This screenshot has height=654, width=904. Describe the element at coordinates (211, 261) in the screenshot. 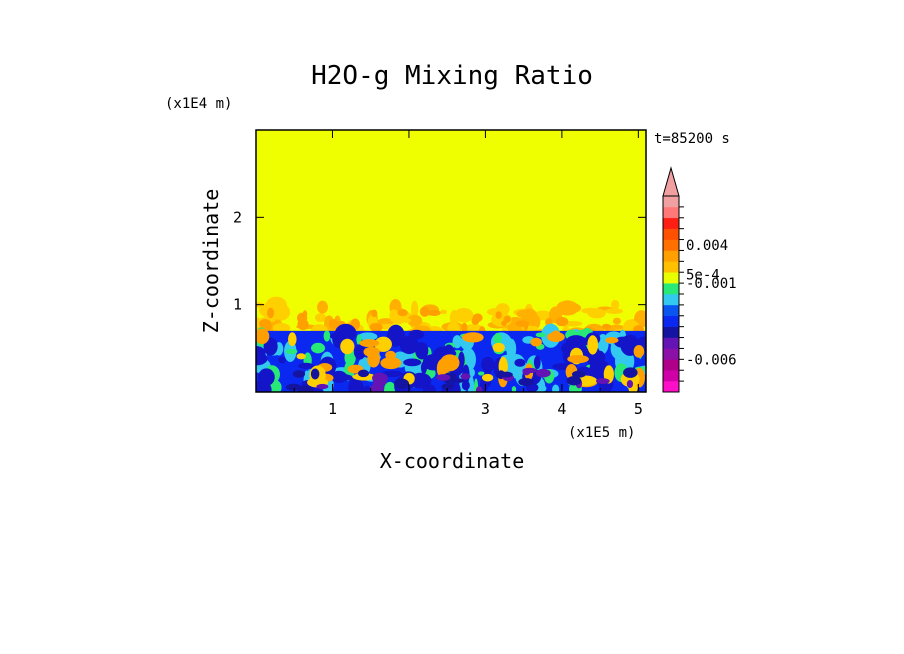

I see `y-axis-label: Z-coordinate` at that location.